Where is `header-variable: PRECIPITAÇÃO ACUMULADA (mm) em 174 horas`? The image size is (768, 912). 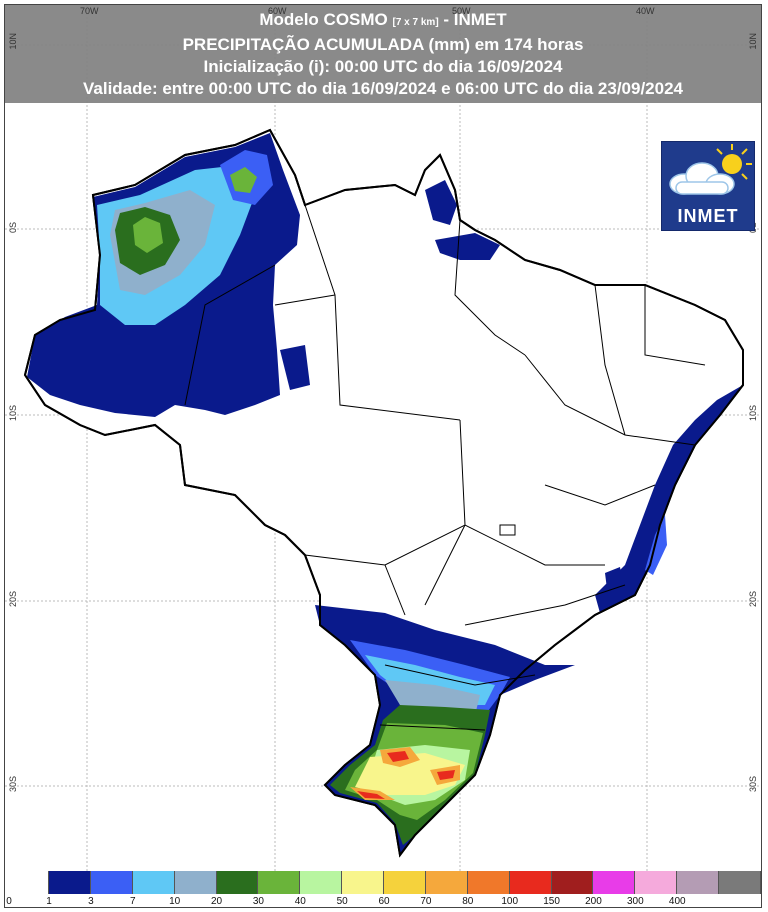 header-variable: PRECIPITAÇÃO ACUMULADA (mm) em 174 horas is located at coordinates (383, 44).